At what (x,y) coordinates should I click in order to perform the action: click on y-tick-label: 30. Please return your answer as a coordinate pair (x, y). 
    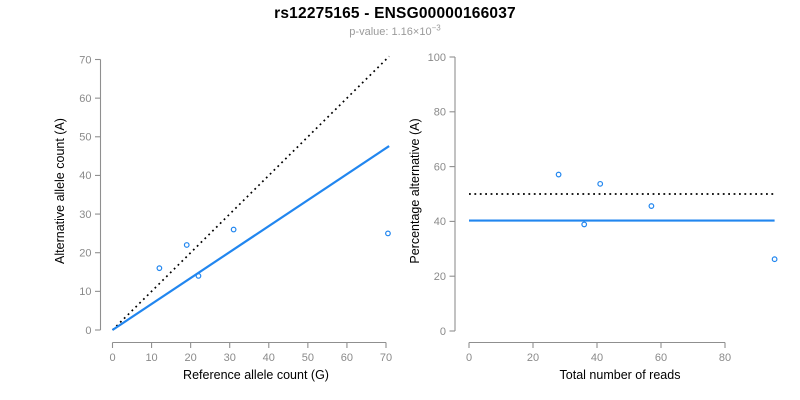
    Looking at the image, I should click on (85, 215).